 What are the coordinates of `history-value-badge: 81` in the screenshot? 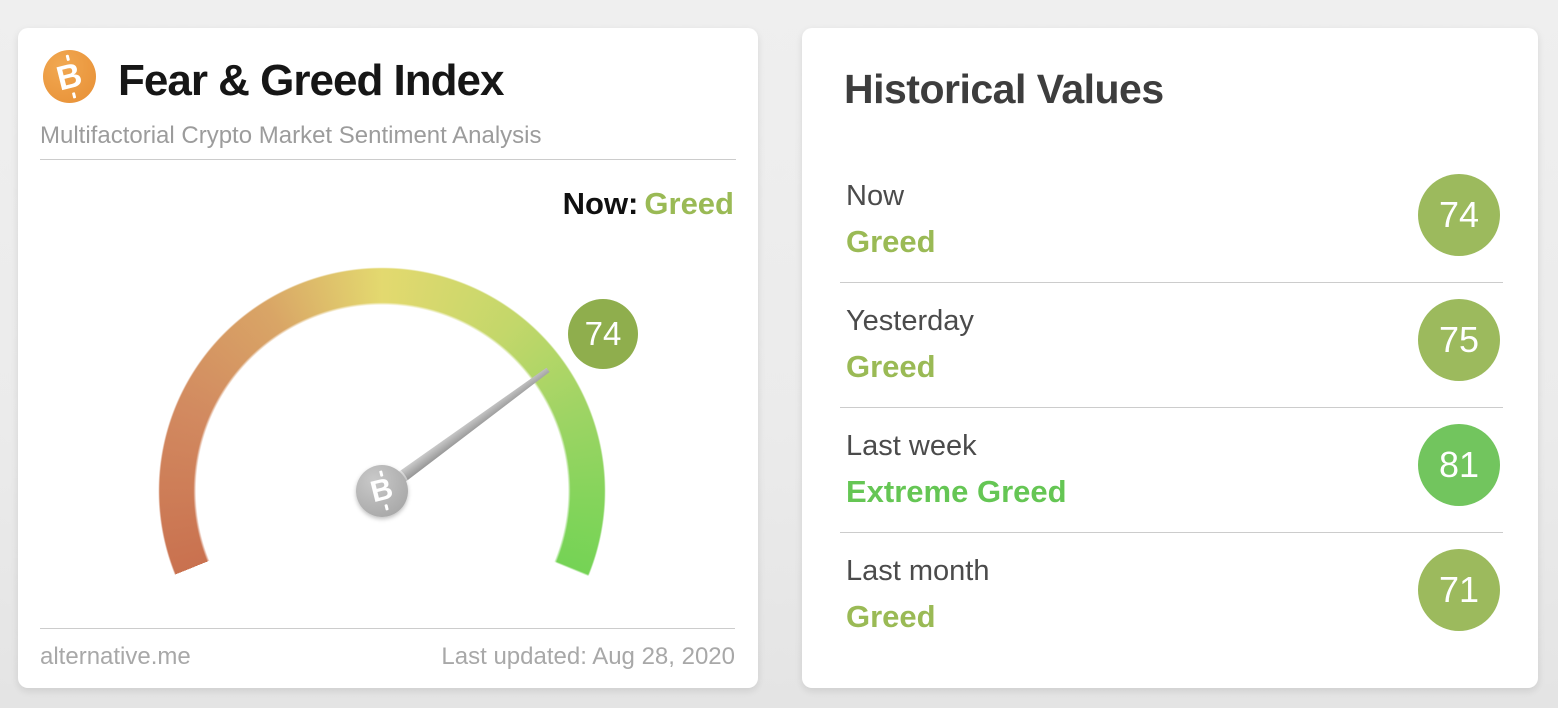 It's located at (1459, 465).